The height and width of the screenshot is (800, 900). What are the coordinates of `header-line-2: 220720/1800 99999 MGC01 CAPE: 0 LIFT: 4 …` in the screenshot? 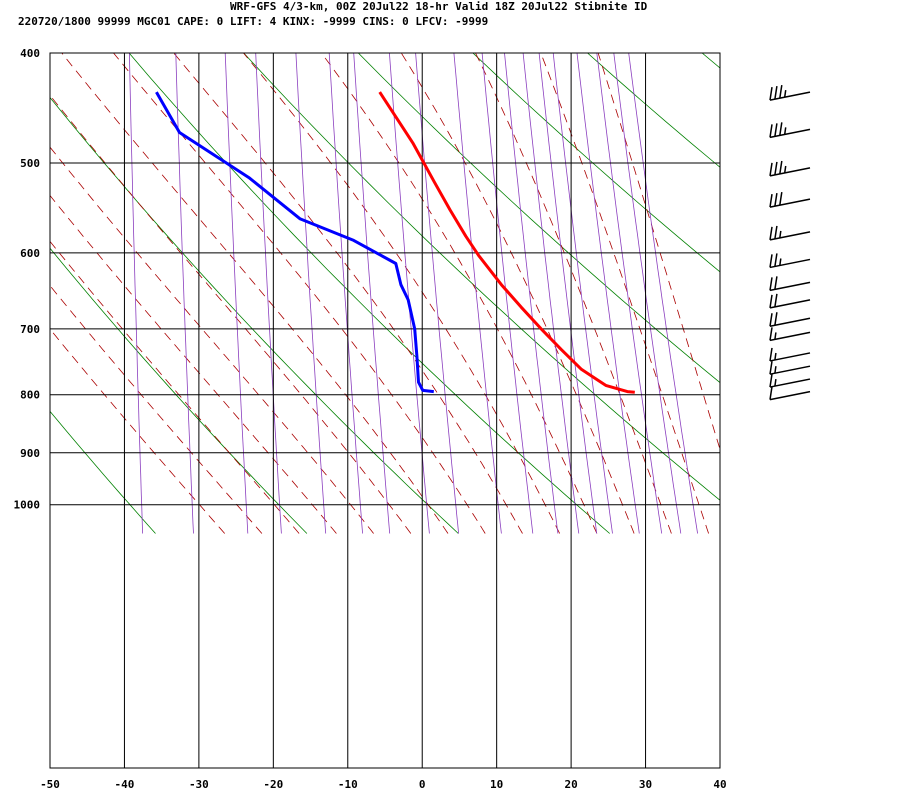 It's located at (253, 21).